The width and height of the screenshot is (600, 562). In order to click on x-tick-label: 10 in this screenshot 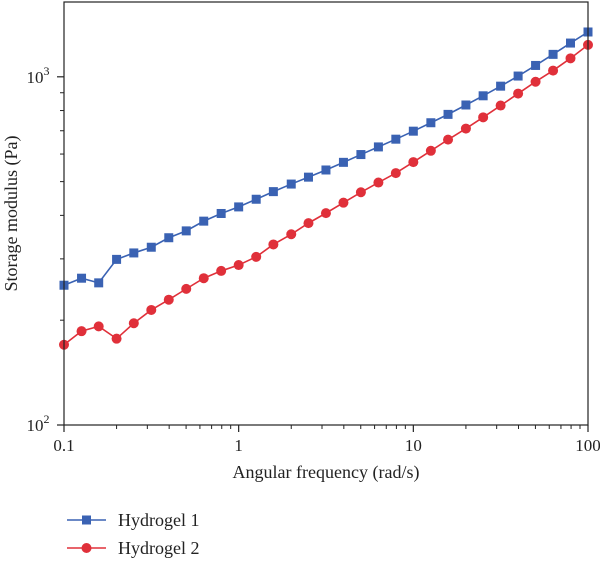, I will do `click(413, 445)`.